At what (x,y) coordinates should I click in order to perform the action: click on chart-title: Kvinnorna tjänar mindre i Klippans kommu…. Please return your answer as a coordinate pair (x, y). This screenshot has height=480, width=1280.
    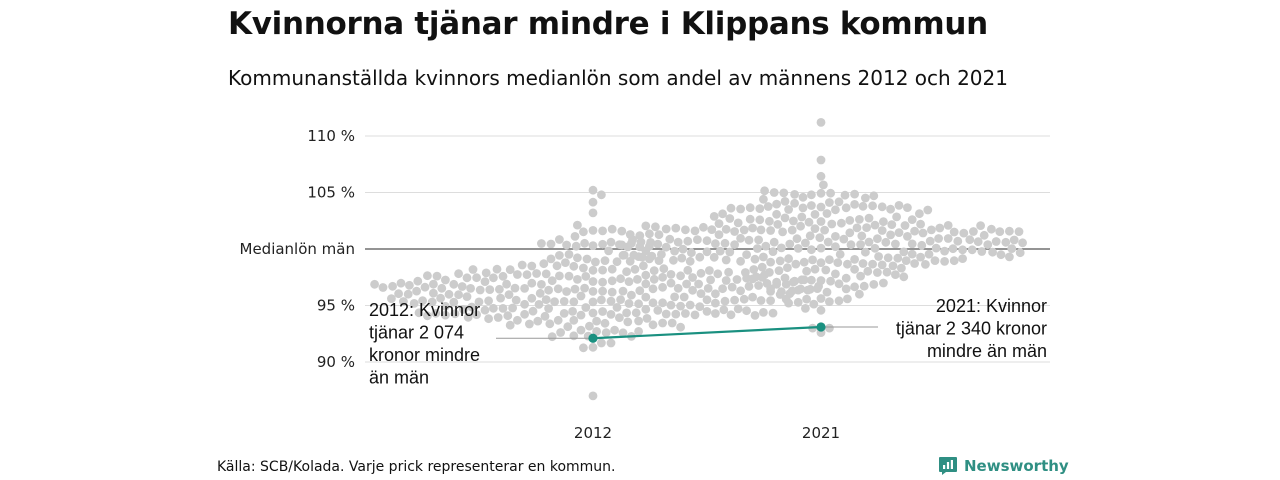
    Looking at the image, I should click on (608, 24).